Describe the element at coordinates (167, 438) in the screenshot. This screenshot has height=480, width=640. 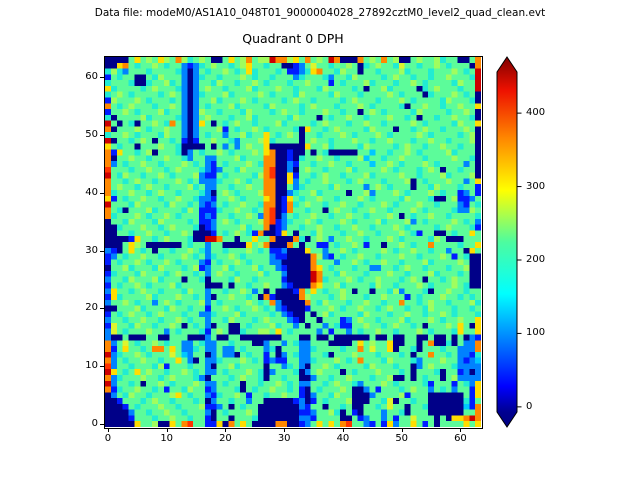
I see `x-tick-label: 10` at that location.